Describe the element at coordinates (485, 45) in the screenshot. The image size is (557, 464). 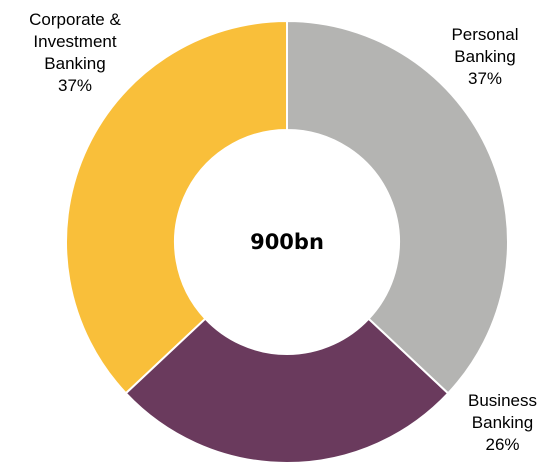
I see `category-name: Personal Banking` at that location.